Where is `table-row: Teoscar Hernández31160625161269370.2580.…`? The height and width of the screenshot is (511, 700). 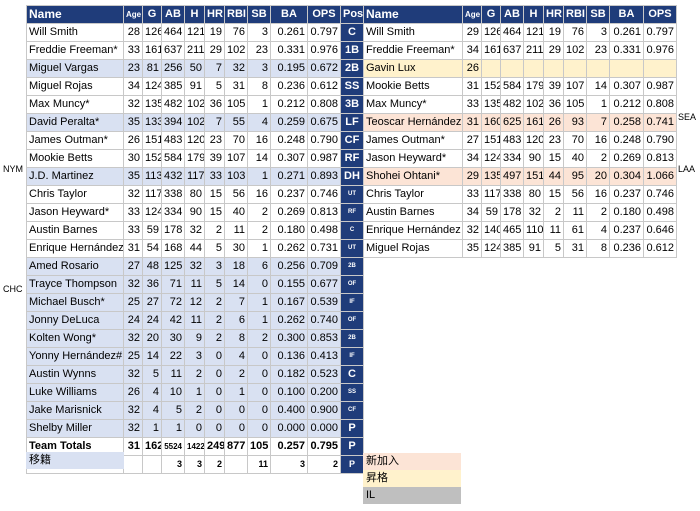 table-row: Teoscar Hernández31160625161269370.2580.… is located at coordinates (520, 122).